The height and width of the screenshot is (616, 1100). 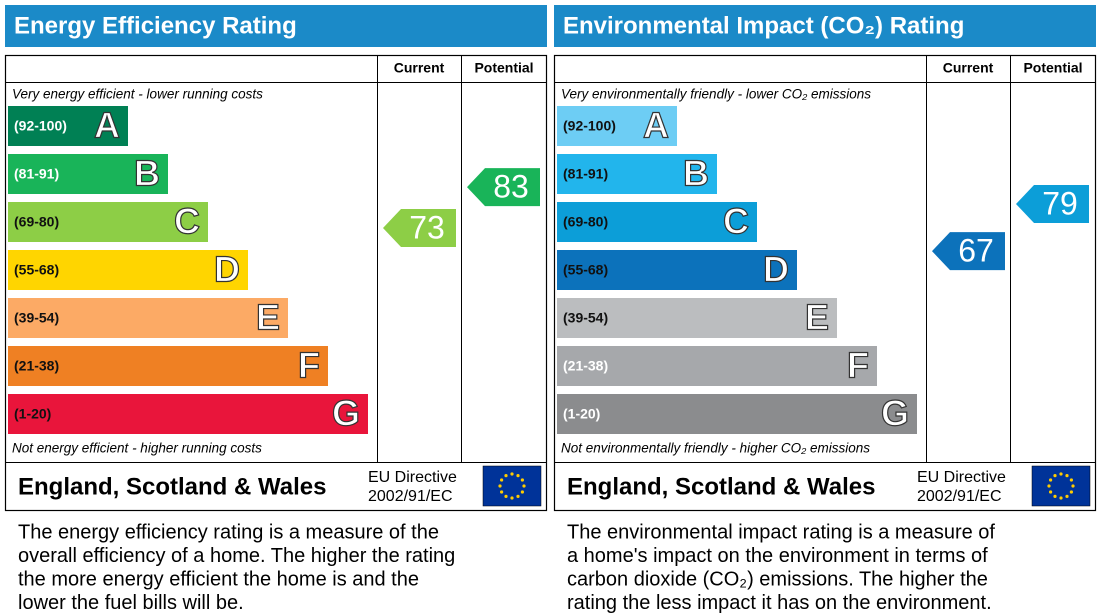 What do you see at coordinates (131, 603) in the screenshot?
I see `description: lower the fuel bills will be.` at bounding box center [131, 603].